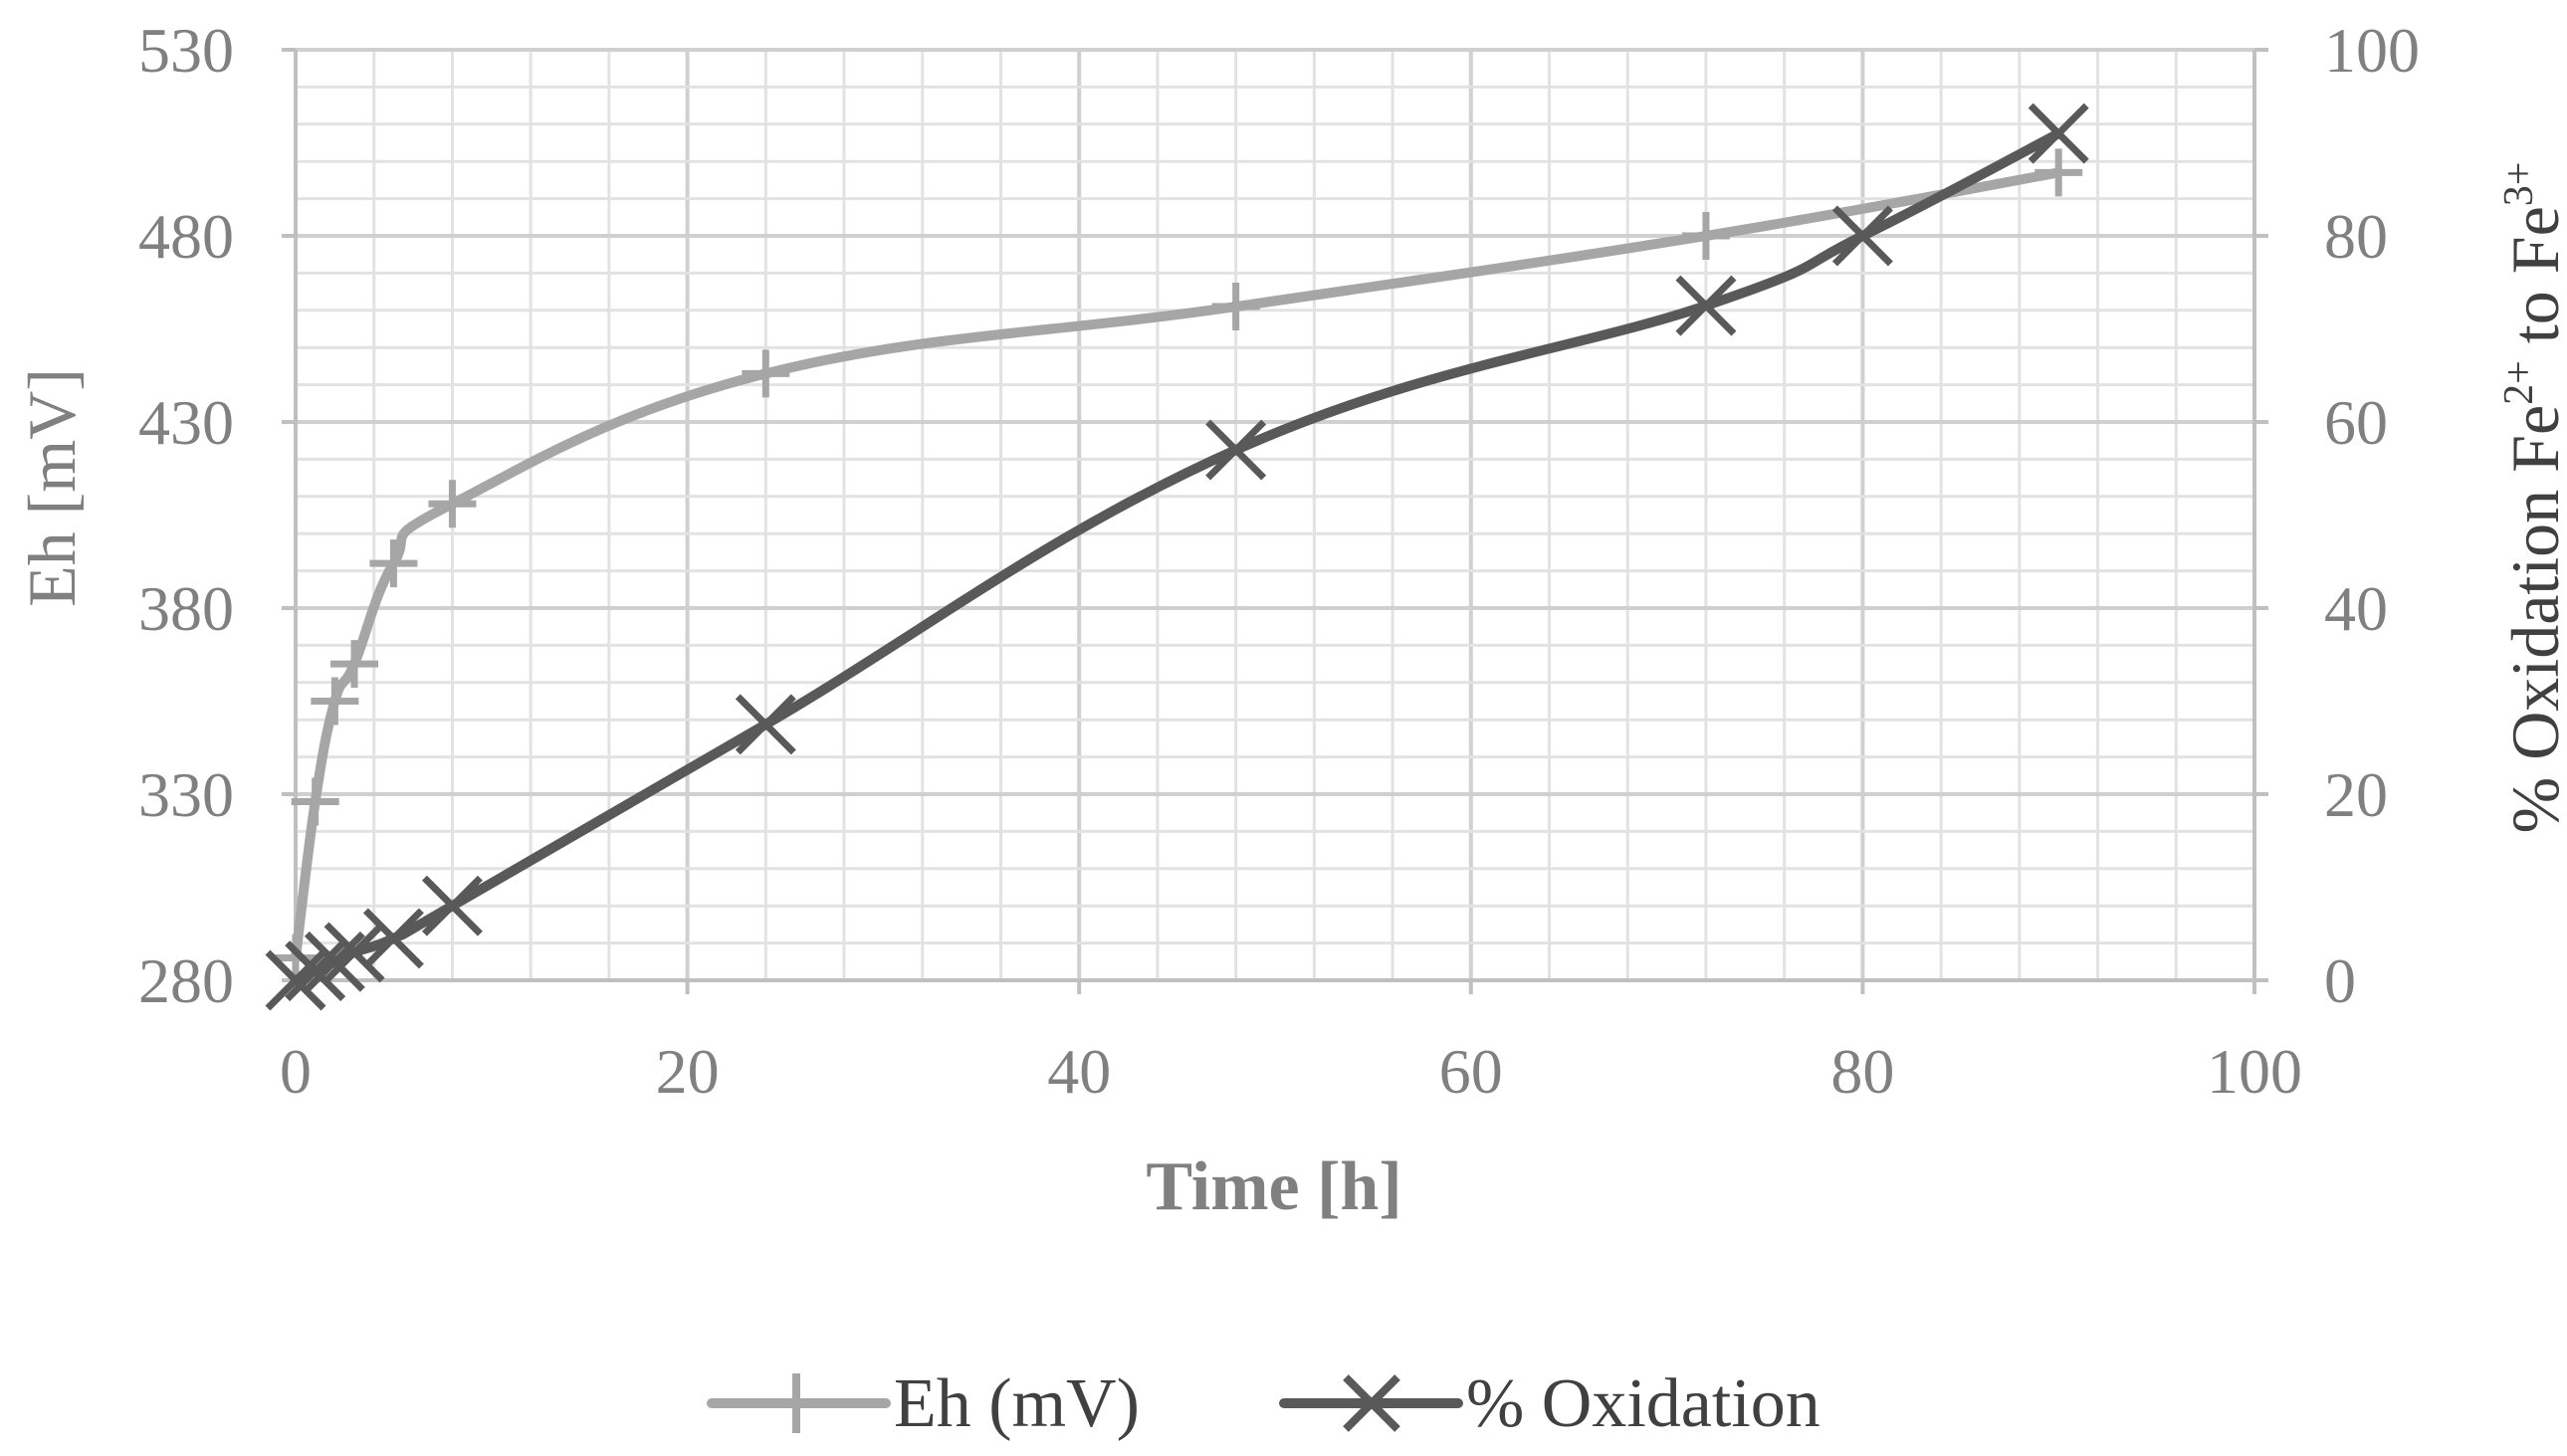 Image resolution: width=2567 pixels, height=1456 pixels. Describe the element at coordinates (1643, 1403) in the screenshot. I see `legend-oxidation-label: % Oxidation` at that location.